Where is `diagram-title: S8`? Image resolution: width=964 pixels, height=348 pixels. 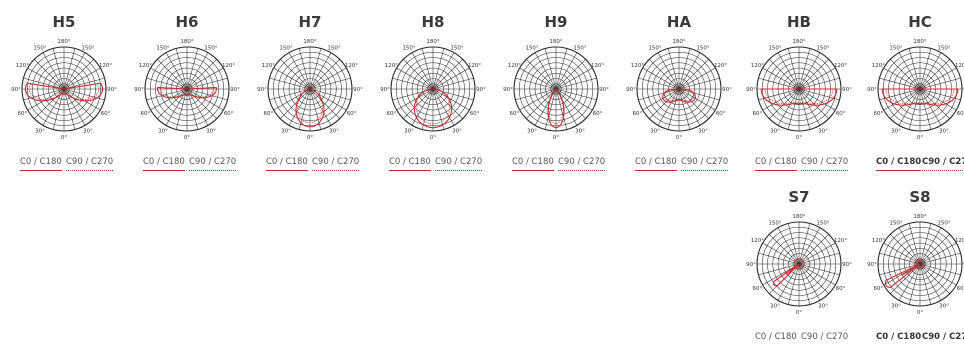
diagram-title: S8 is located at coordinates (920, 197).